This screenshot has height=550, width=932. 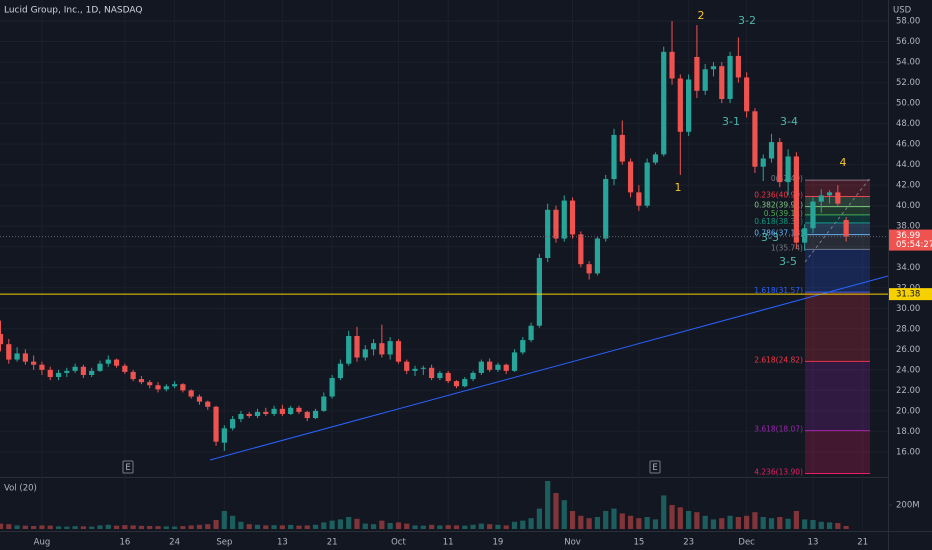 What do you see at coordinates (73, 11) in the screenshot?
I see `chart-title: Lucid Group, Inc., 1D, NASDAQ` at bounding box center [73, 11].